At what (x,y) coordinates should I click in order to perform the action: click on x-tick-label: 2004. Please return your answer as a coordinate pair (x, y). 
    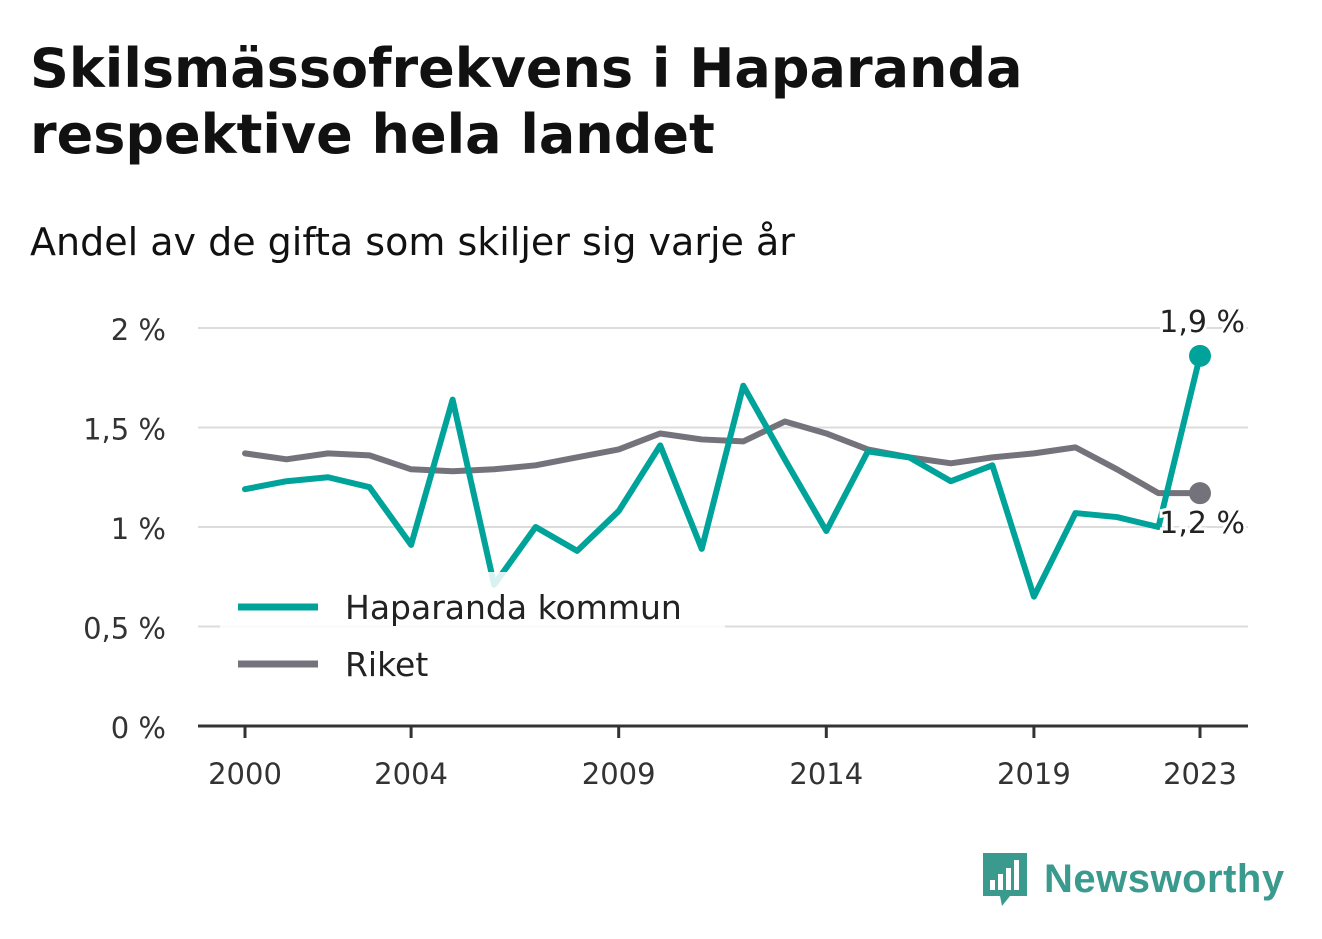
    Looking at the image, I should click on (411, 774).